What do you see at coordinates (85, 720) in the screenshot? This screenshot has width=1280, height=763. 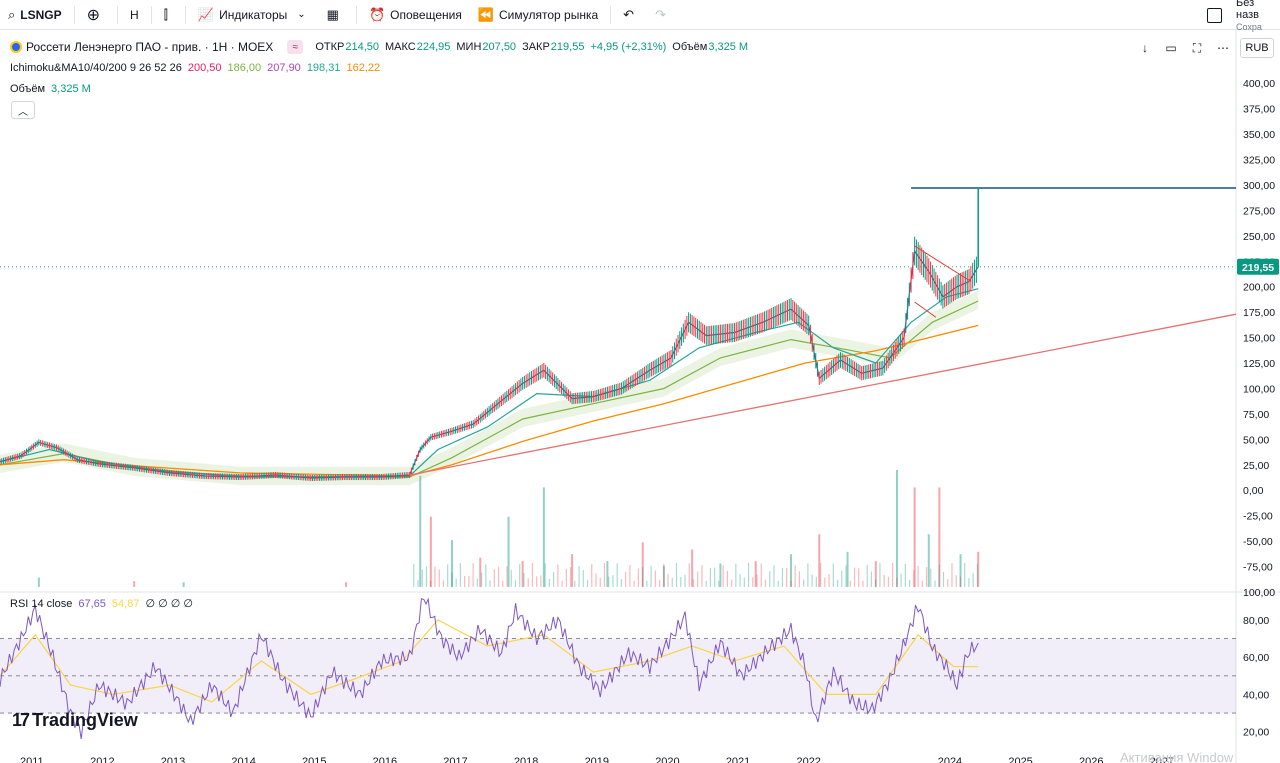 I see `brand-name: TradingView` at bounding box center [85, 720].